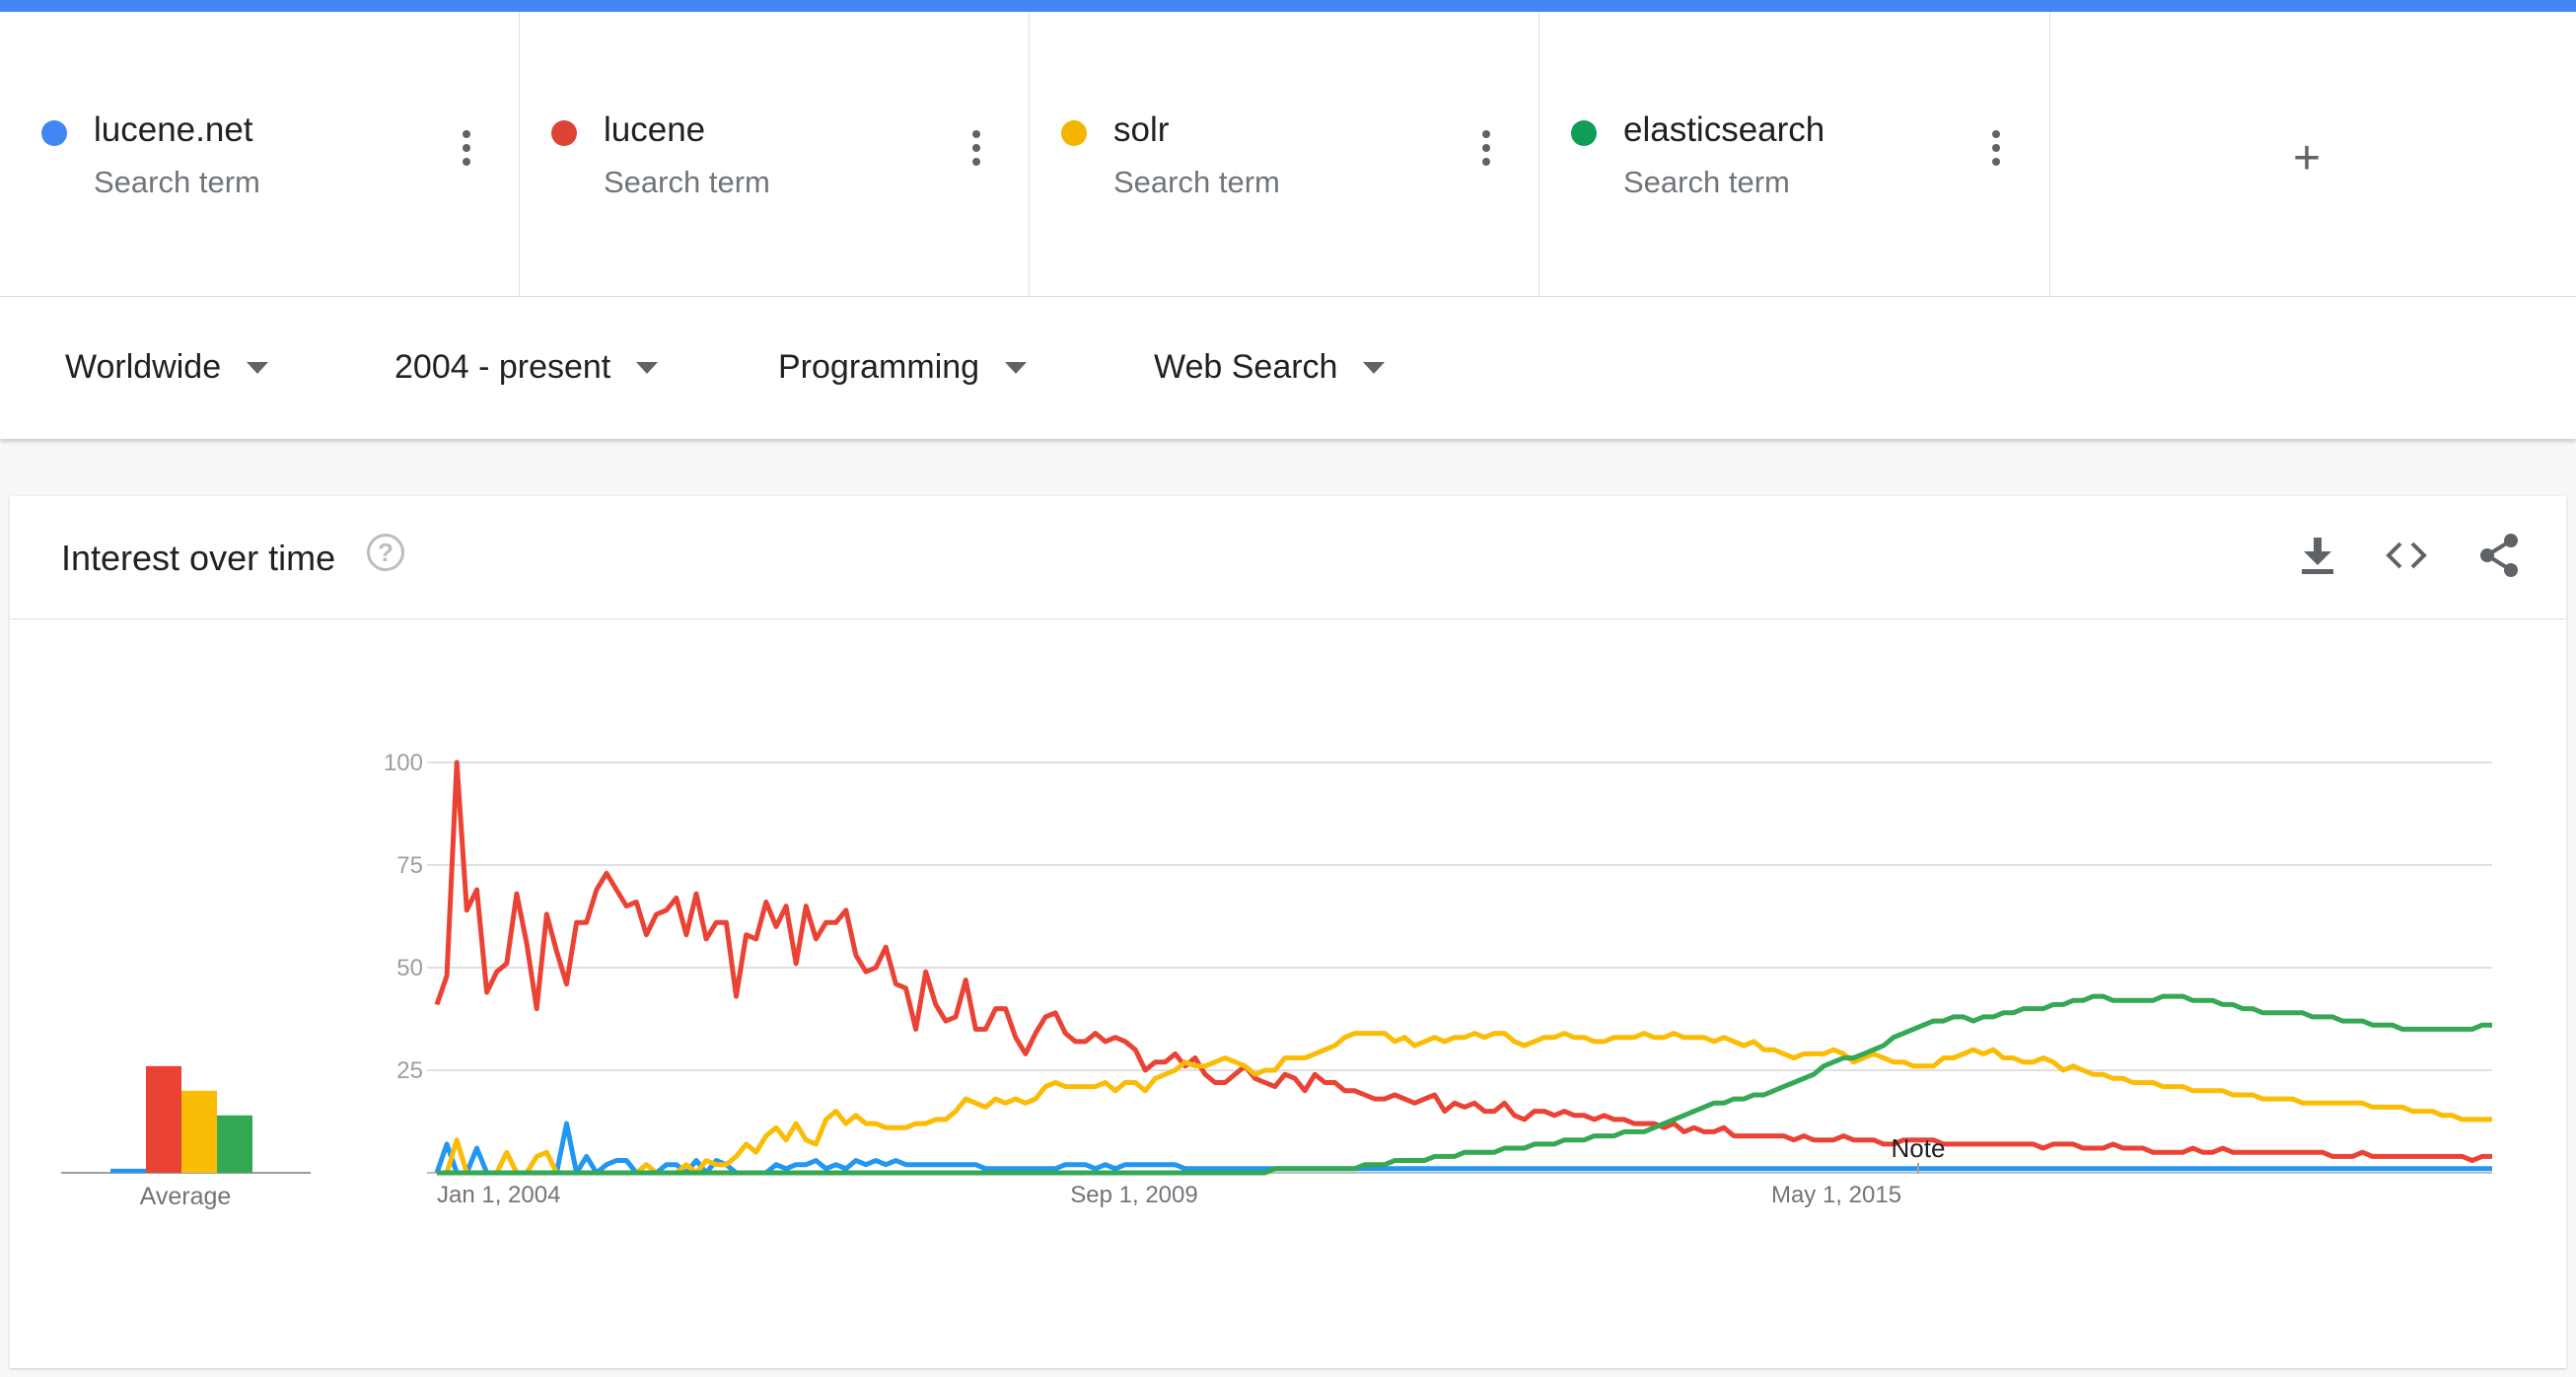 Image resolution: width=2576 pixels, height=1377 pixels. What do you see at coordinates (499, 1195) in the screenshot?
I see `x-tick-label: Jan 1, 2004` at bounding box center [499, 1195].